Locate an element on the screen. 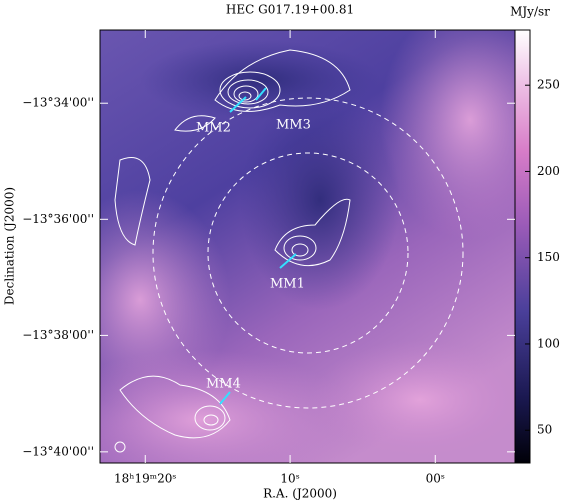 This screenshot has height=504, width=563. colorbar is located at coordinates (522, 246).